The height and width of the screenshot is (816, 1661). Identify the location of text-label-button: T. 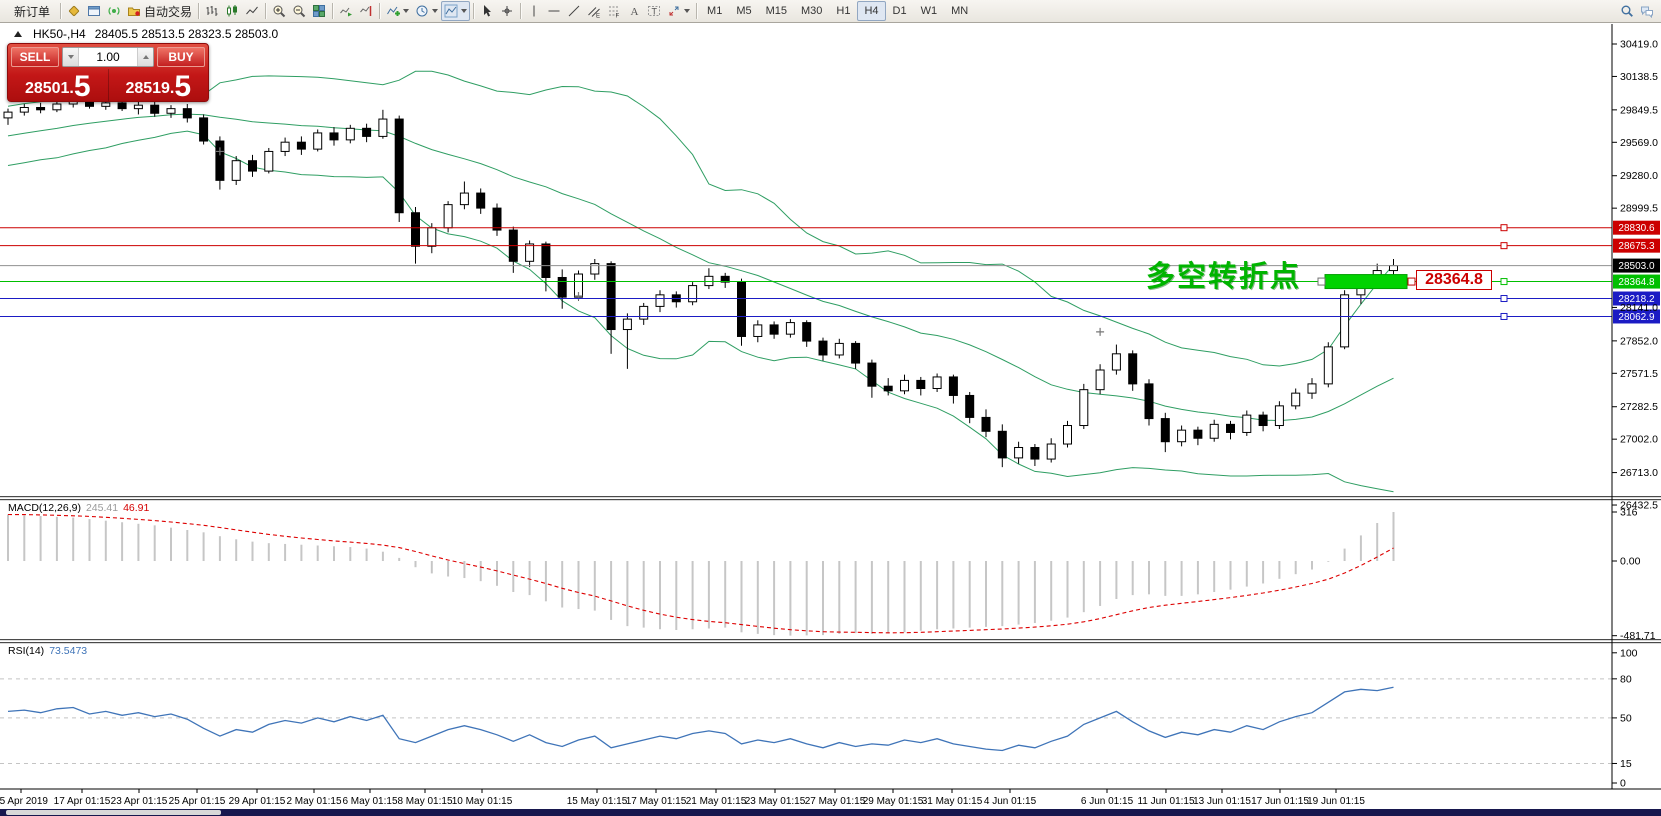
(654, 11).